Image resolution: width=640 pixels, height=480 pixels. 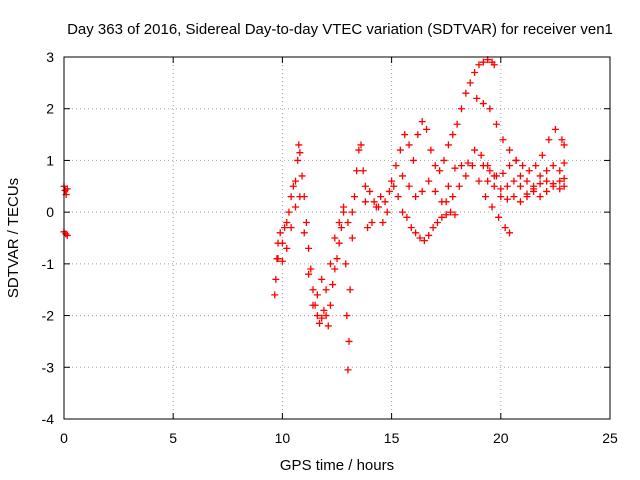 What do you see at coordinates (64, 438) in the screenshot?
I see `x-tick-label: 0` at bounding box center [64, 438].